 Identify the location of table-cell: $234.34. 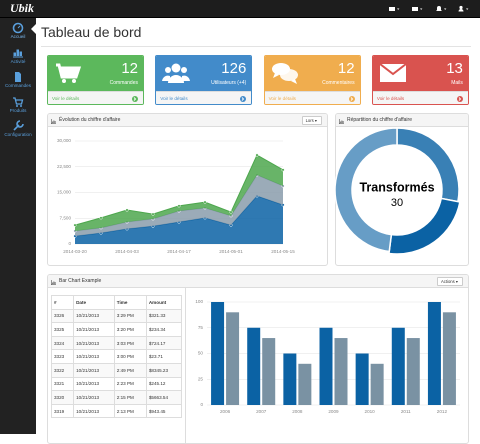
(164, 329).